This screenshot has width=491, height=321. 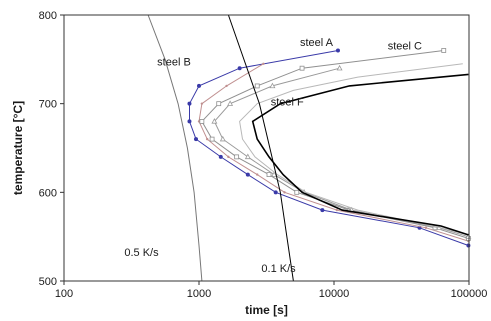 I want to click on annotation-label: steel A, so click(x=317, y=43).